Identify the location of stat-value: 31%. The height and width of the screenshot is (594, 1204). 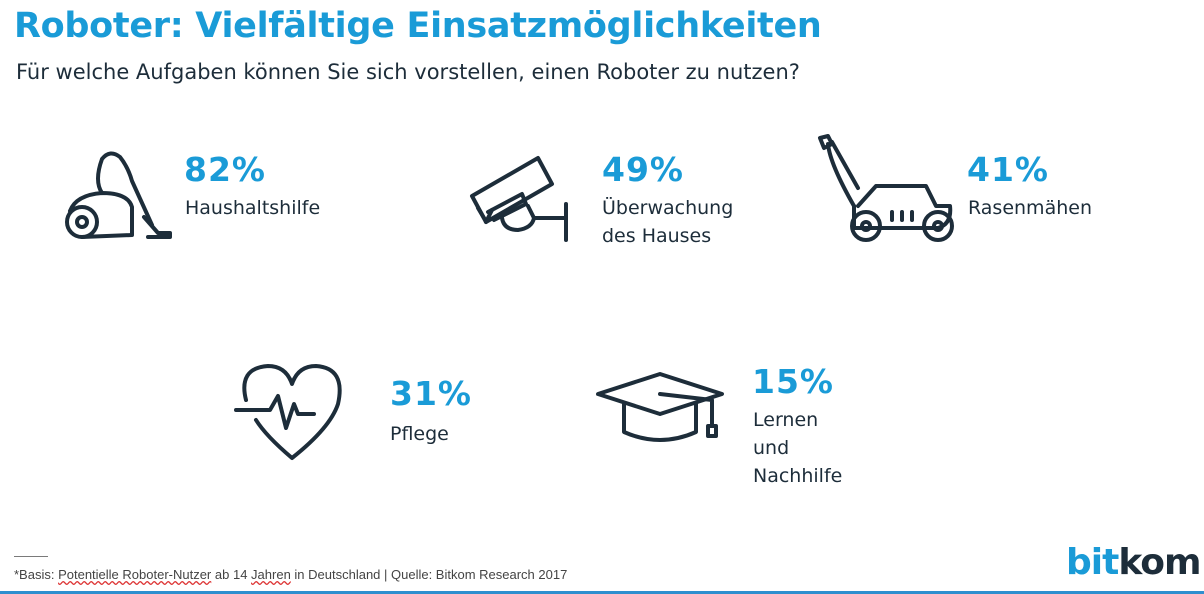
(431, 393).